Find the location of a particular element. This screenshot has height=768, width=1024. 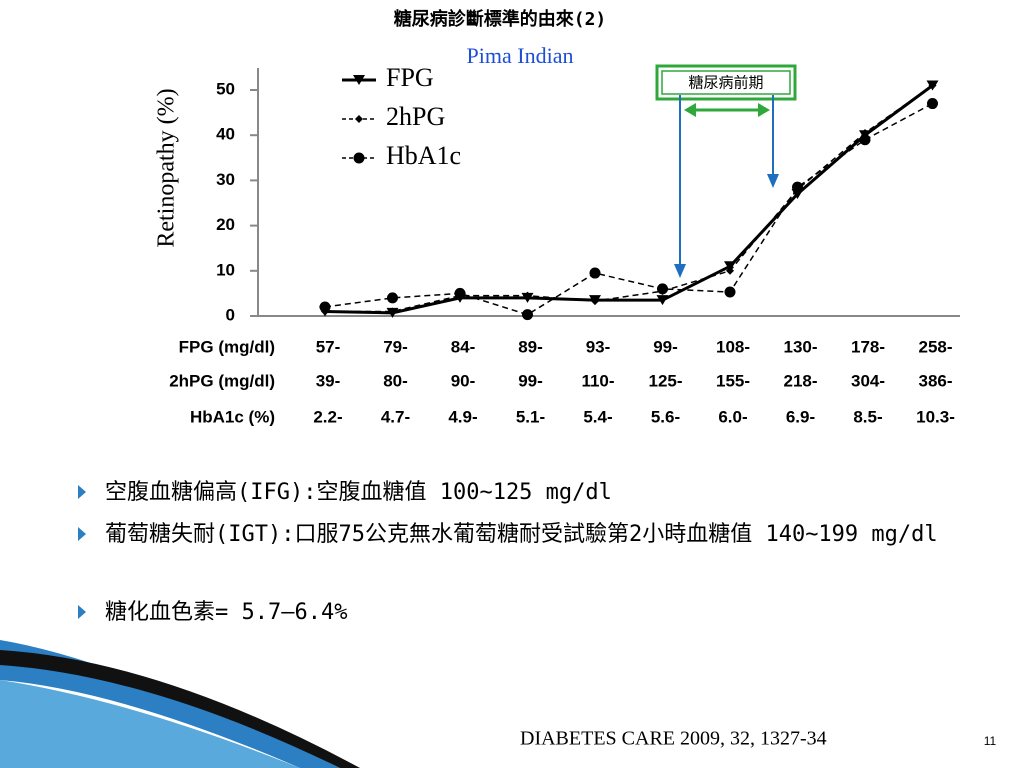

x-row-name: FPG (mg/dl) is located at coordinates (227, 346).